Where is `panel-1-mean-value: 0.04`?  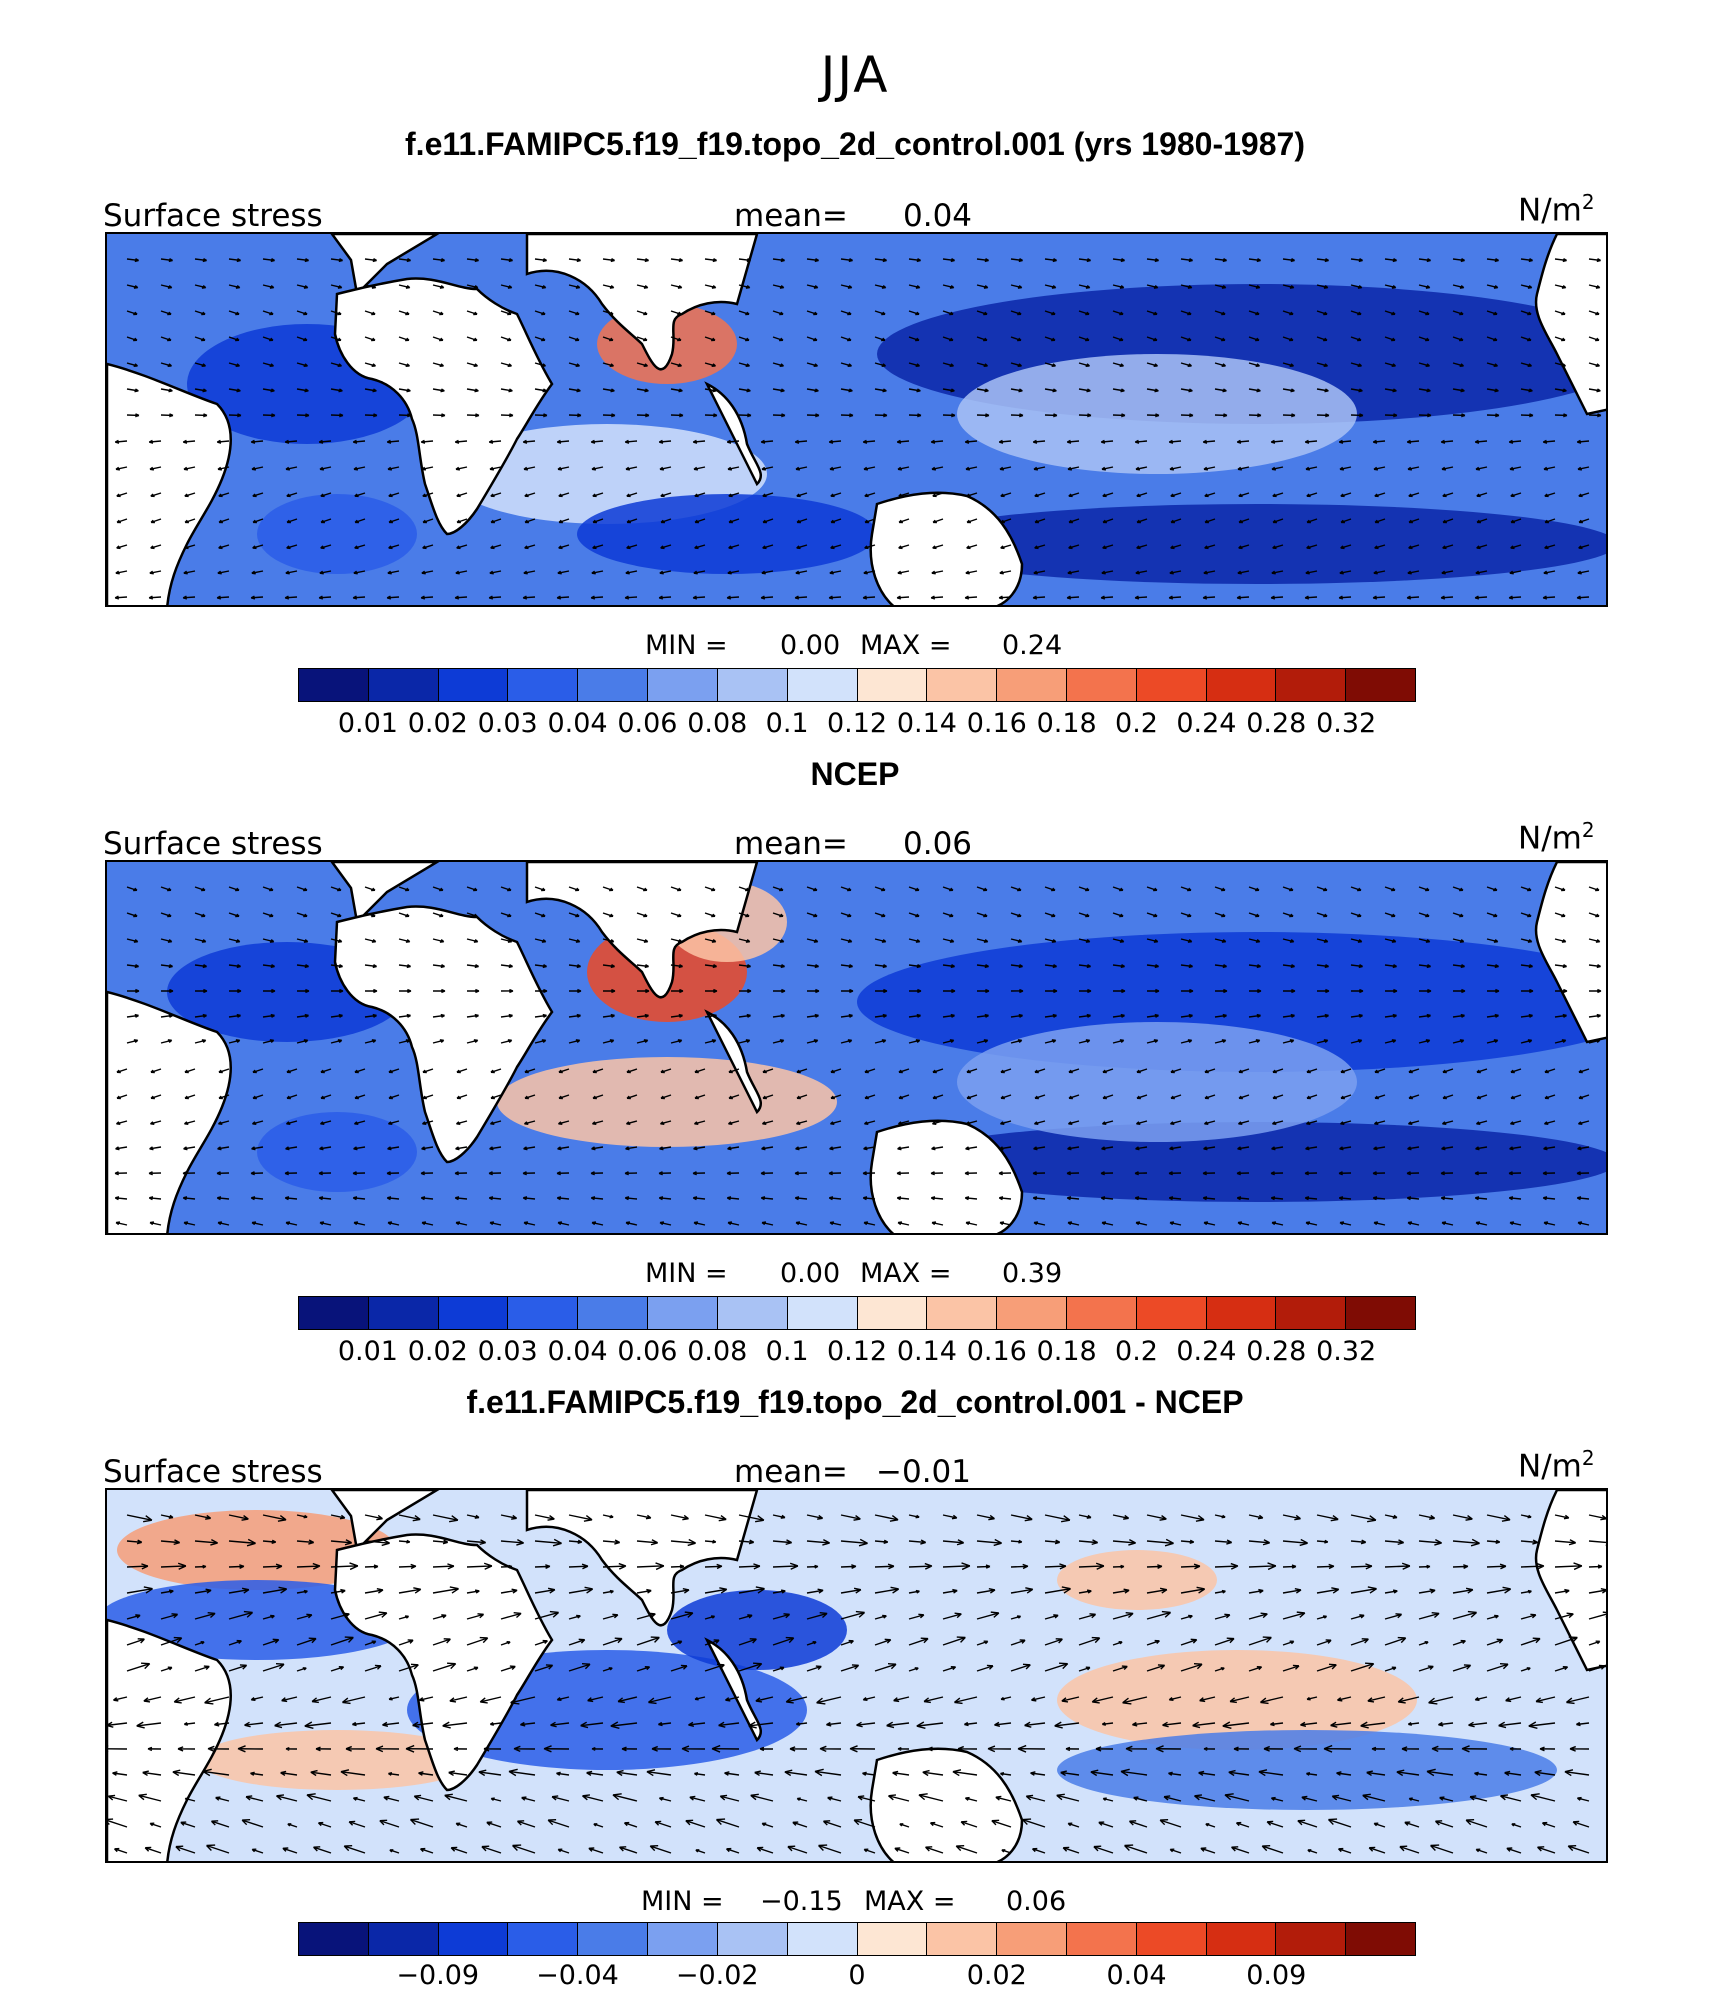
panel-1-mean-value: 0.04 is located at coordinates (938, 216).